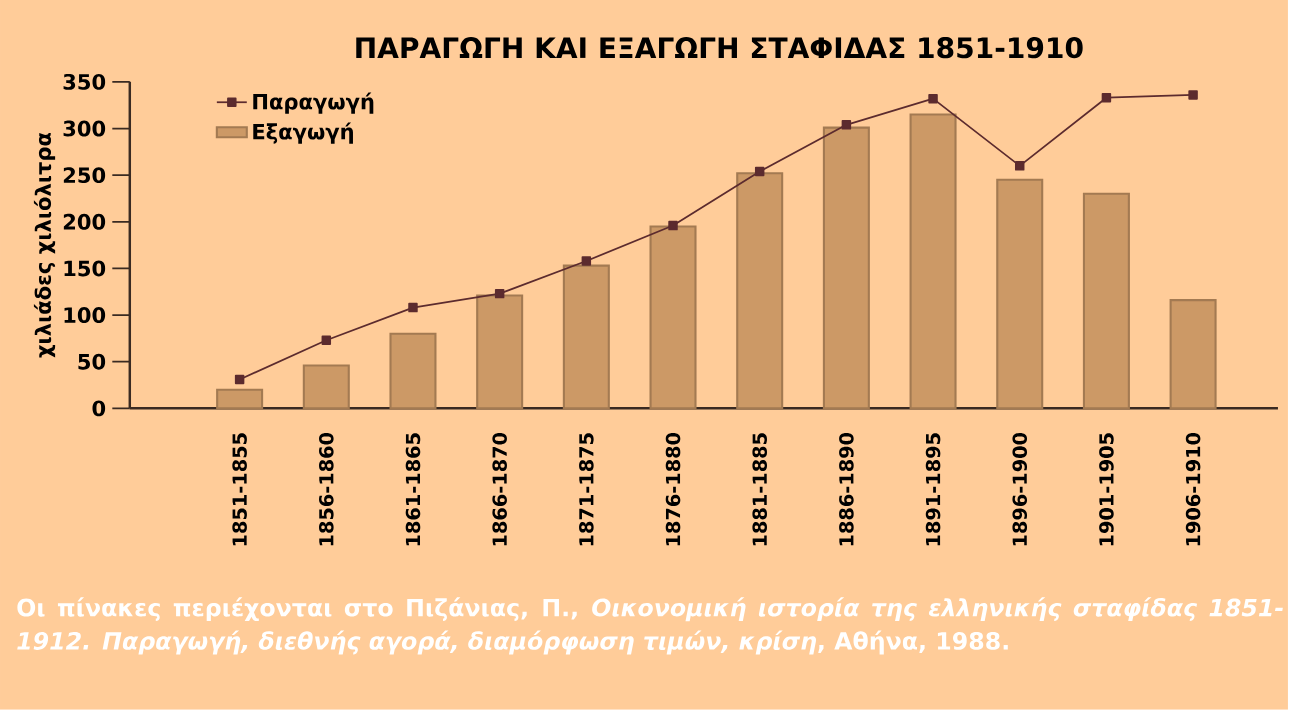  What do you see at coordinates (673, 489) in the screenshot?
I see `x-tick-label: 1876-1880` at bounding box center [673, 489].